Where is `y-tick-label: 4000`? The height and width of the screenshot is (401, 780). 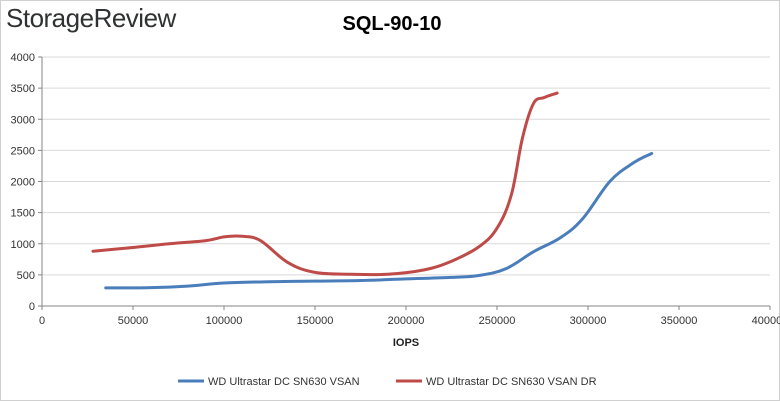 y-tick-label: 4000 is located at coordinates (23, 58).